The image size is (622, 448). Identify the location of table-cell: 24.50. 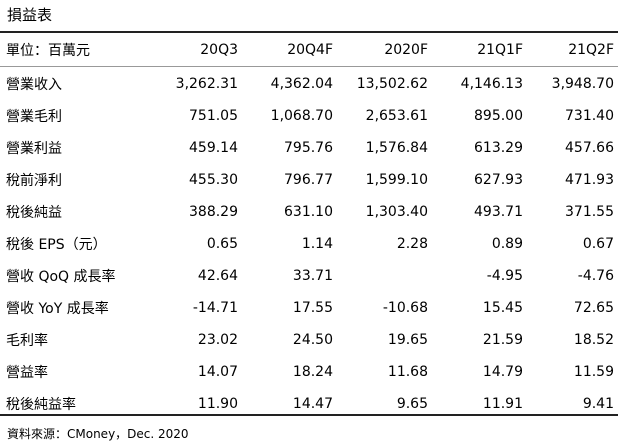
(312, 340).